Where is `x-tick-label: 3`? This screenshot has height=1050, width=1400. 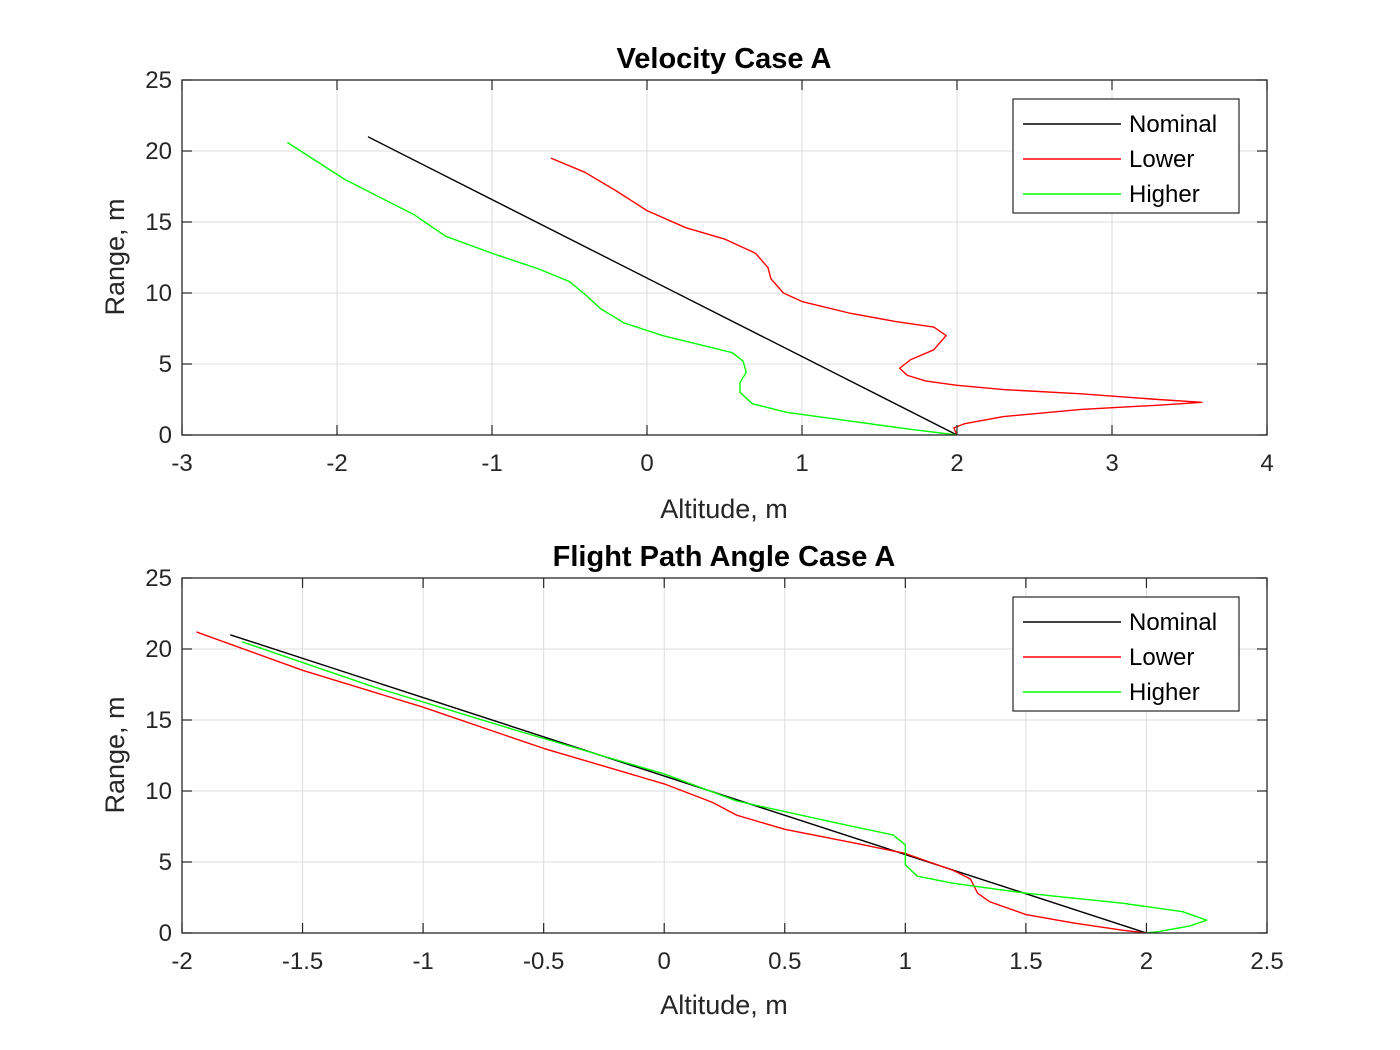
x-tick-label: 3 is located at coordinates (1111, 463).